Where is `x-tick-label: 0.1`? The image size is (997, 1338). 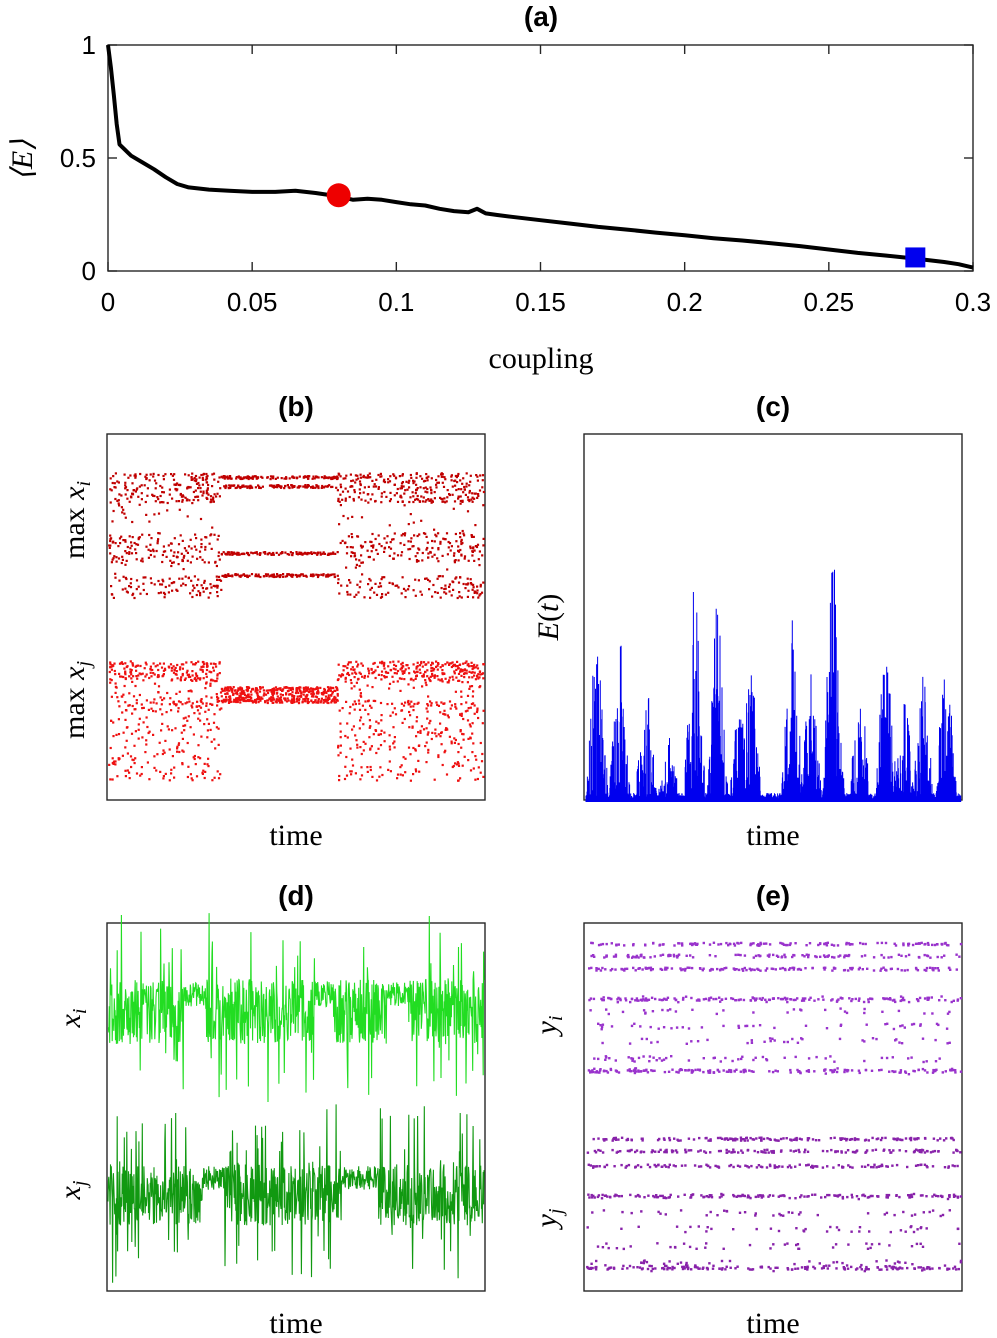
x-tick-label: 0.1 is located at coordinates (396, 302).